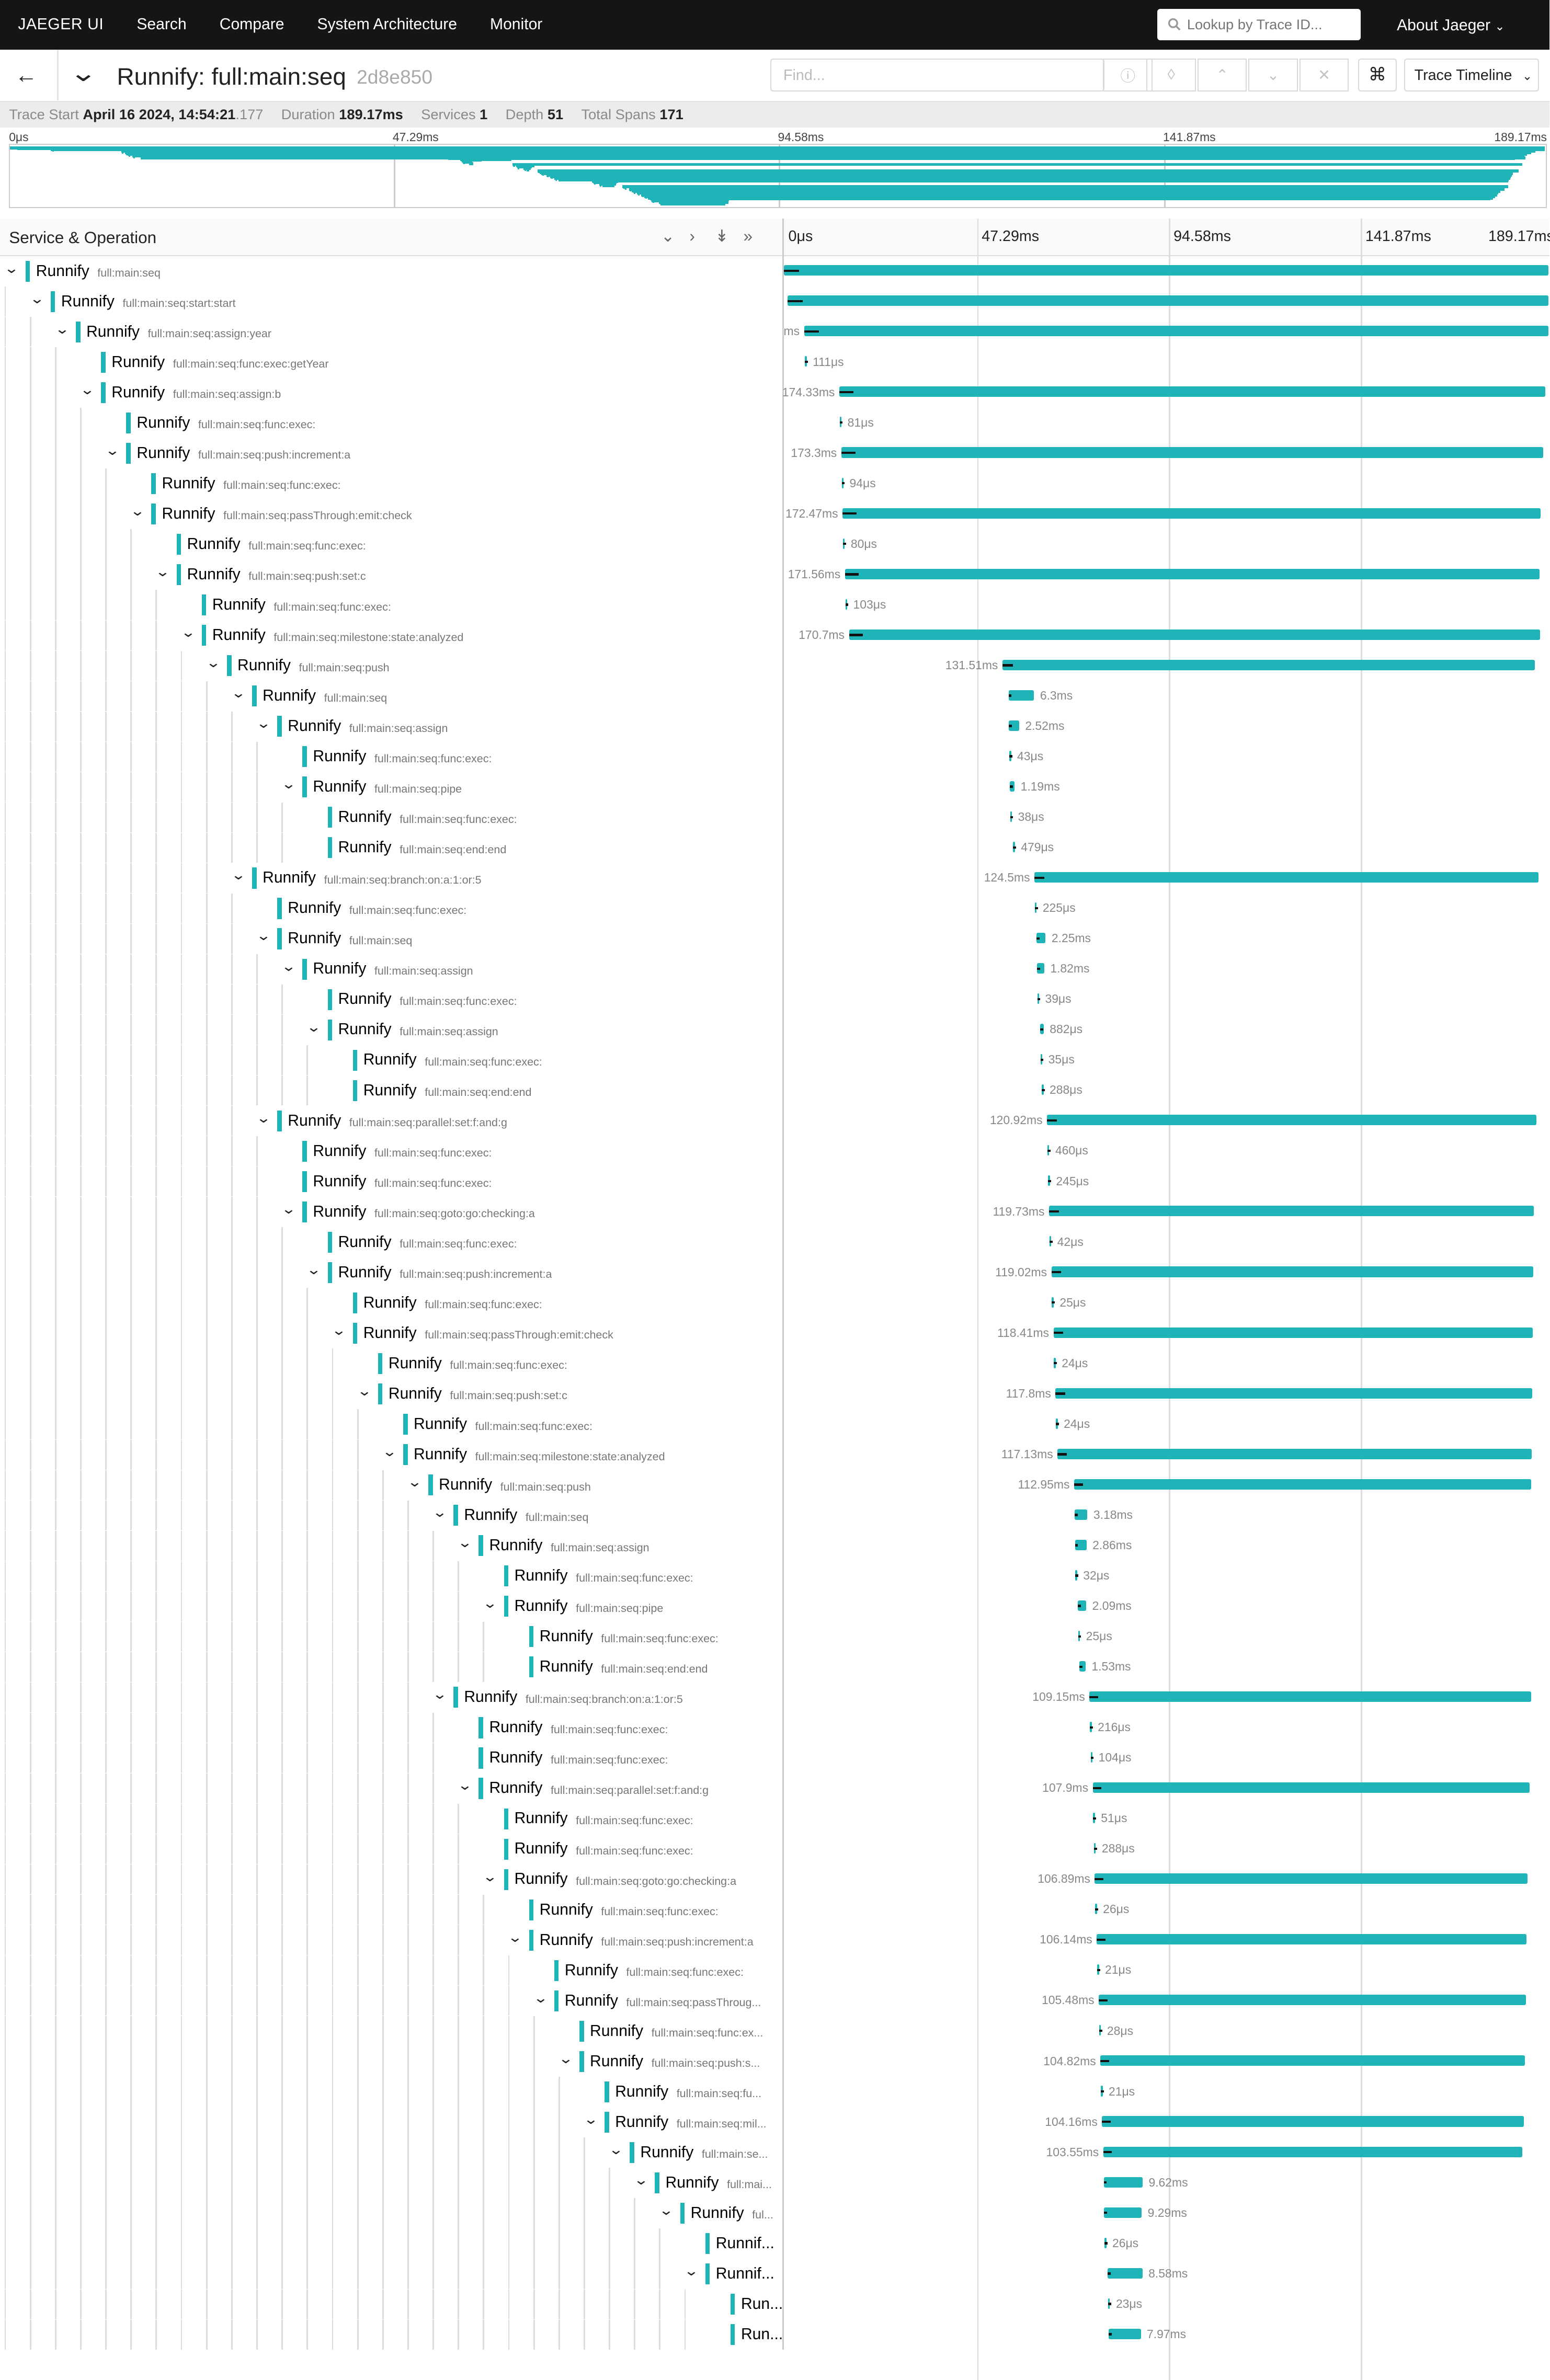  I want to click on span-row: ⌄ Runnify full:main:seq:pipe 1.19ms, so click(774, 787).